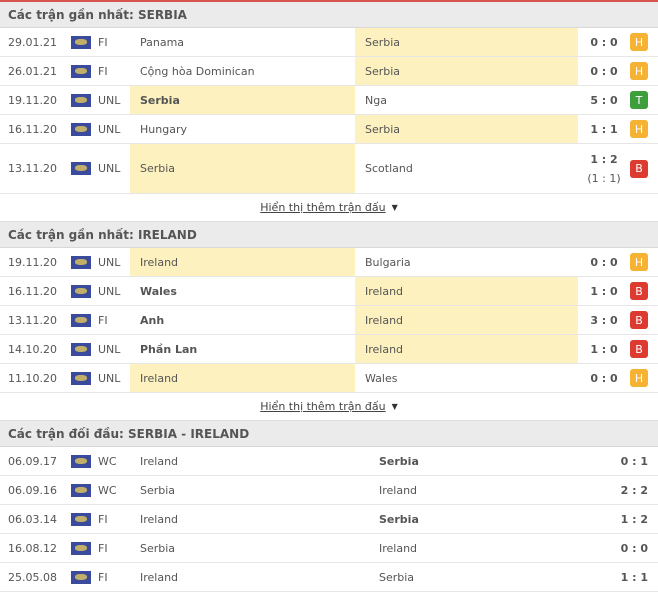 Image resolution: width=658 pixels, height=593 pixels. Describe the element at coordinates (32, 100) in the screenshot. I see `match-date: 19.11.20` at that location.